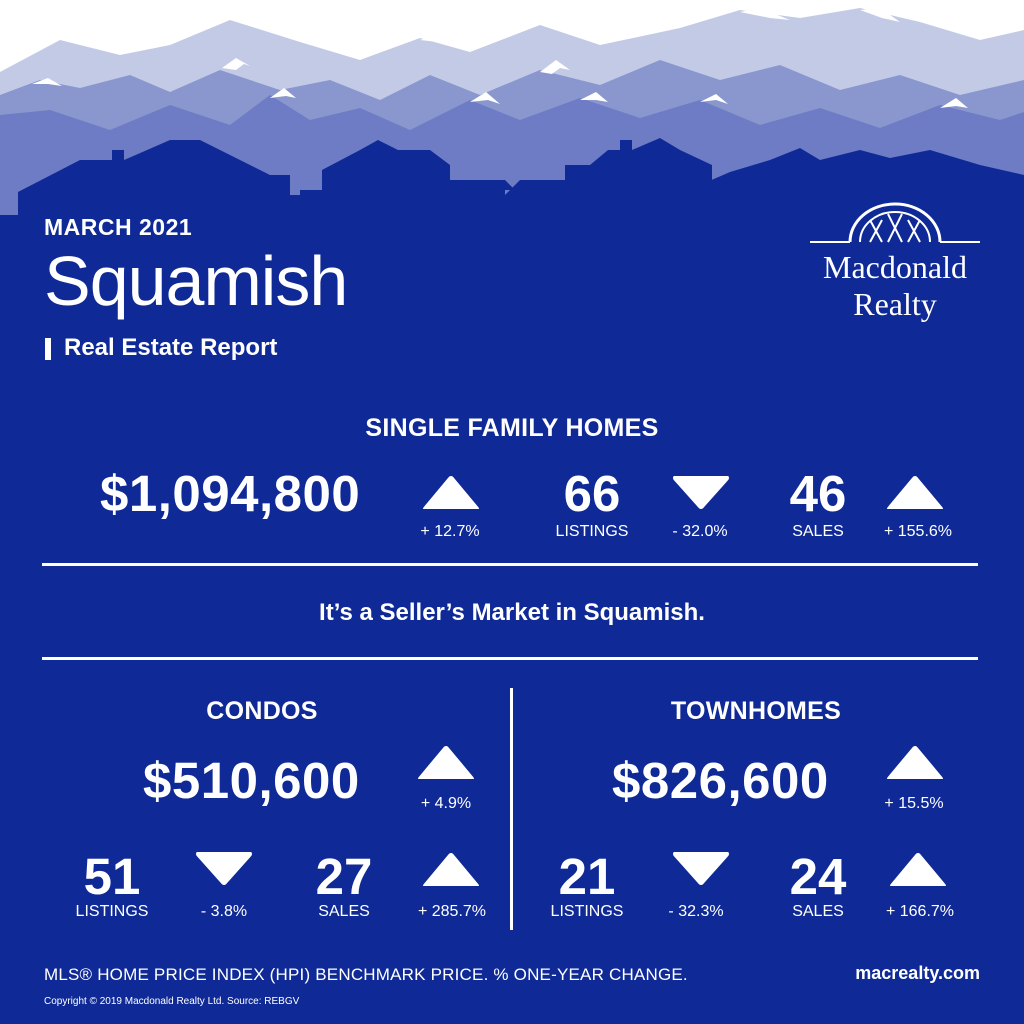 The height and width of the screenshot is (1024, 1024). I want to click on townhomes-price: $826,600, so click(720, 780).